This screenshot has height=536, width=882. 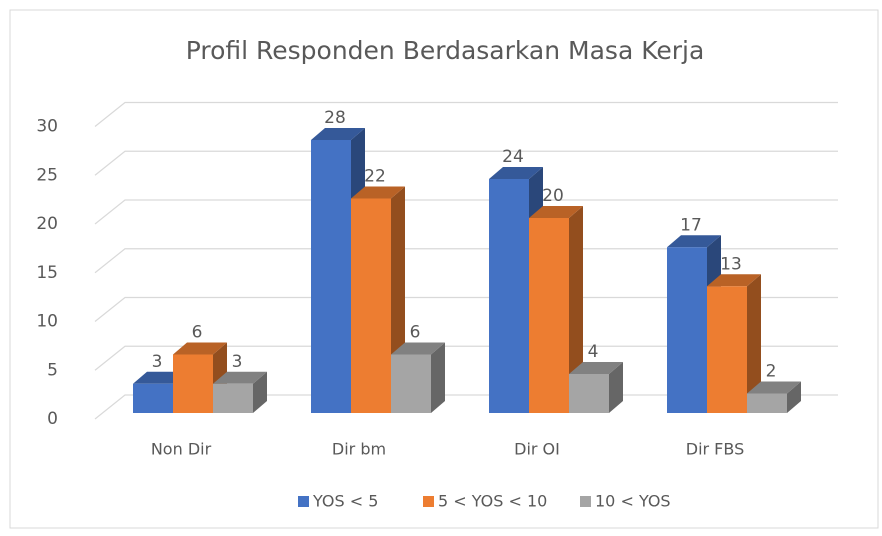 I want to click on y-tick-label: 25, so click(x=47, y=175).